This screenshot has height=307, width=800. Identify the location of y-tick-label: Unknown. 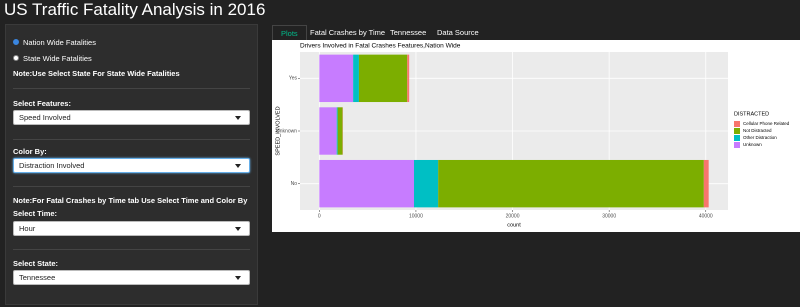
(286, 131).